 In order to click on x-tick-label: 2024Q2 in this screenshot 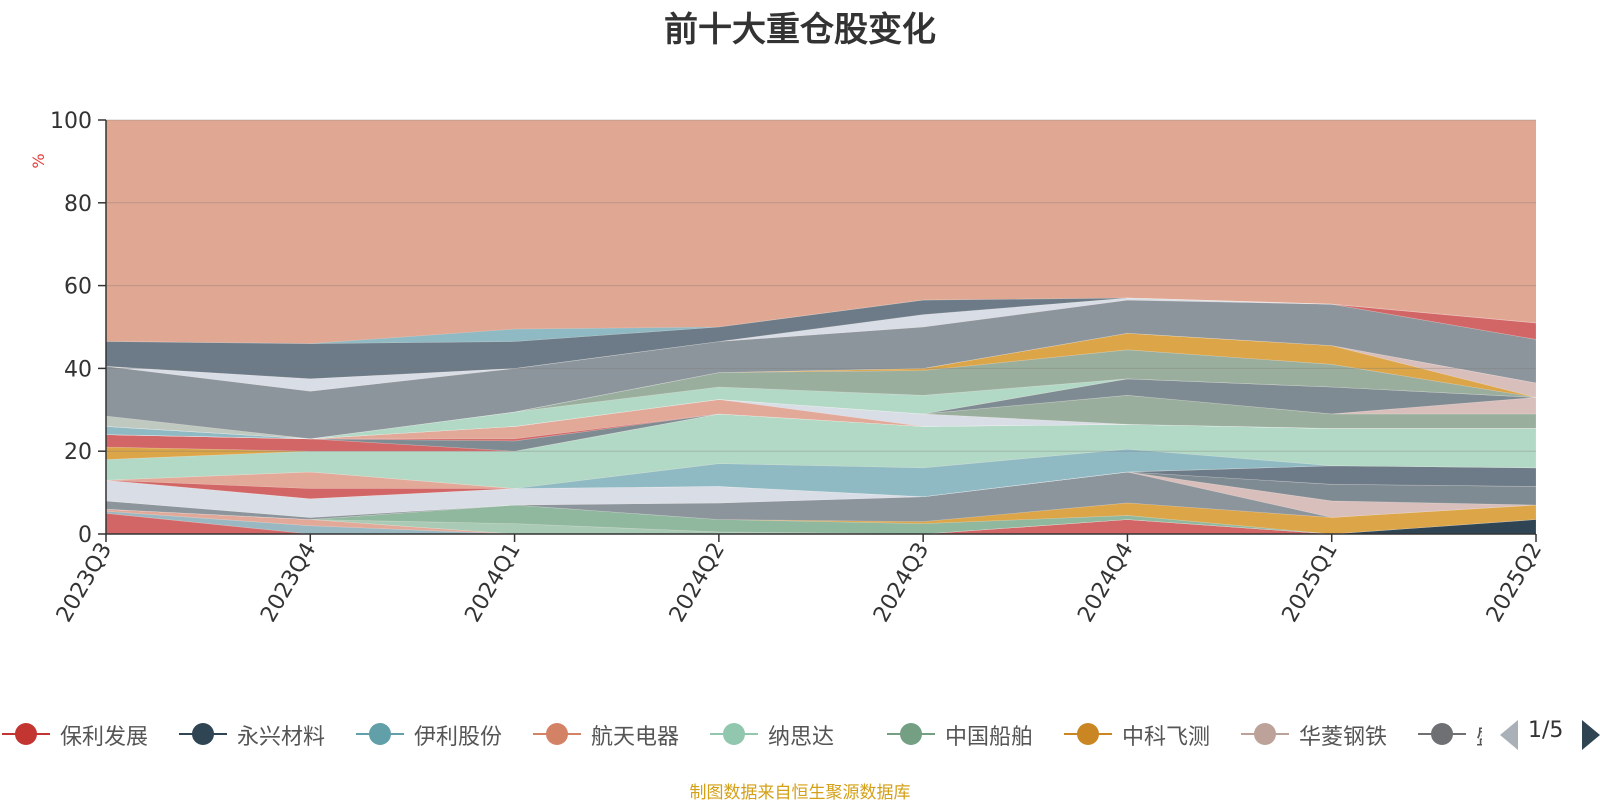, I will do `click(697, 583)`.